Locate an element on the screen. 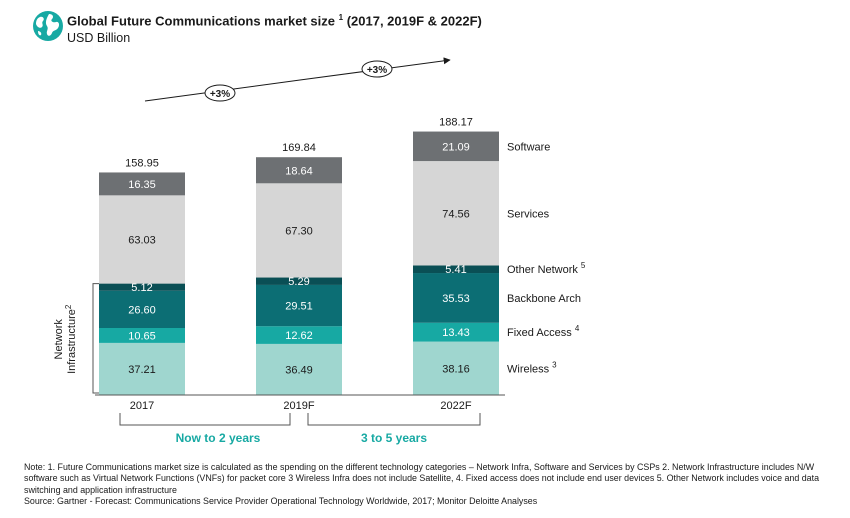 This screenshot has width=850, height=518. data-label: 29.51 is located at coordinates (299, 307).